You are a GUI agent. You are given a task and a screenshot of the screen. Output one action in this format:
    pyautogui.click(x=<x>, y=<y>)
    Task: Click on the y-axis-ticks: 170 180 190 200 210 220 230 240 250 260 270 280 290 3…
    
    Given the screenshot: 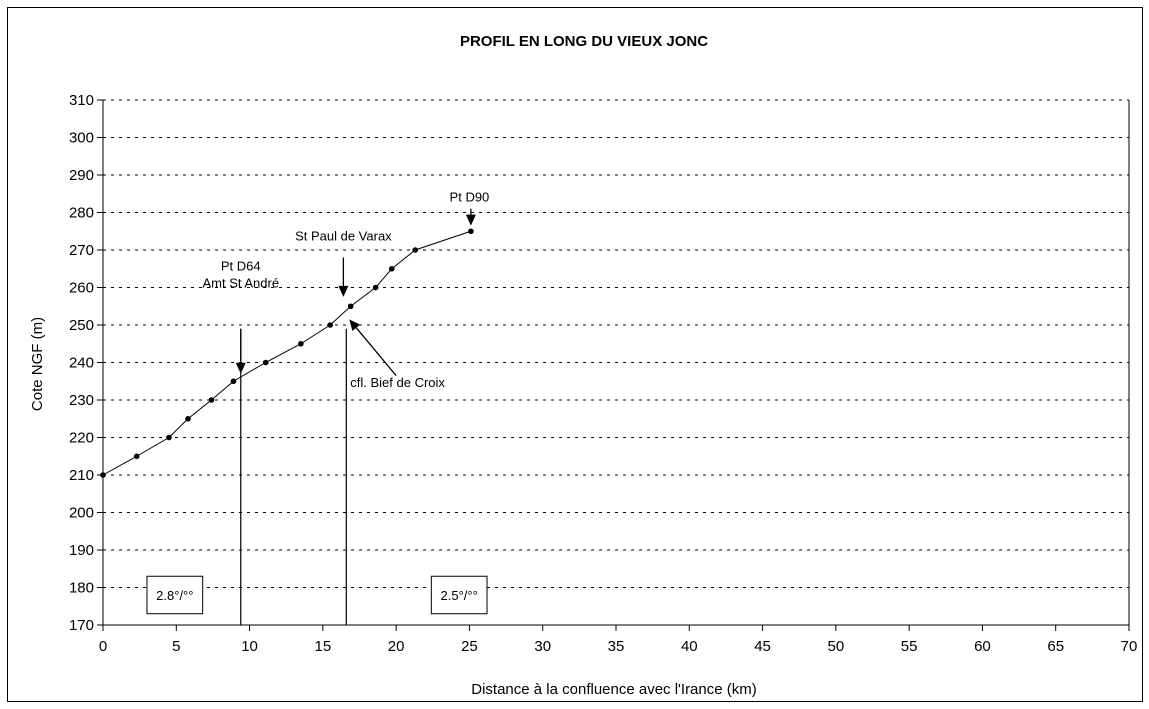 What is the action you would take?
    pyautogui.click(x=86, y=363)
    